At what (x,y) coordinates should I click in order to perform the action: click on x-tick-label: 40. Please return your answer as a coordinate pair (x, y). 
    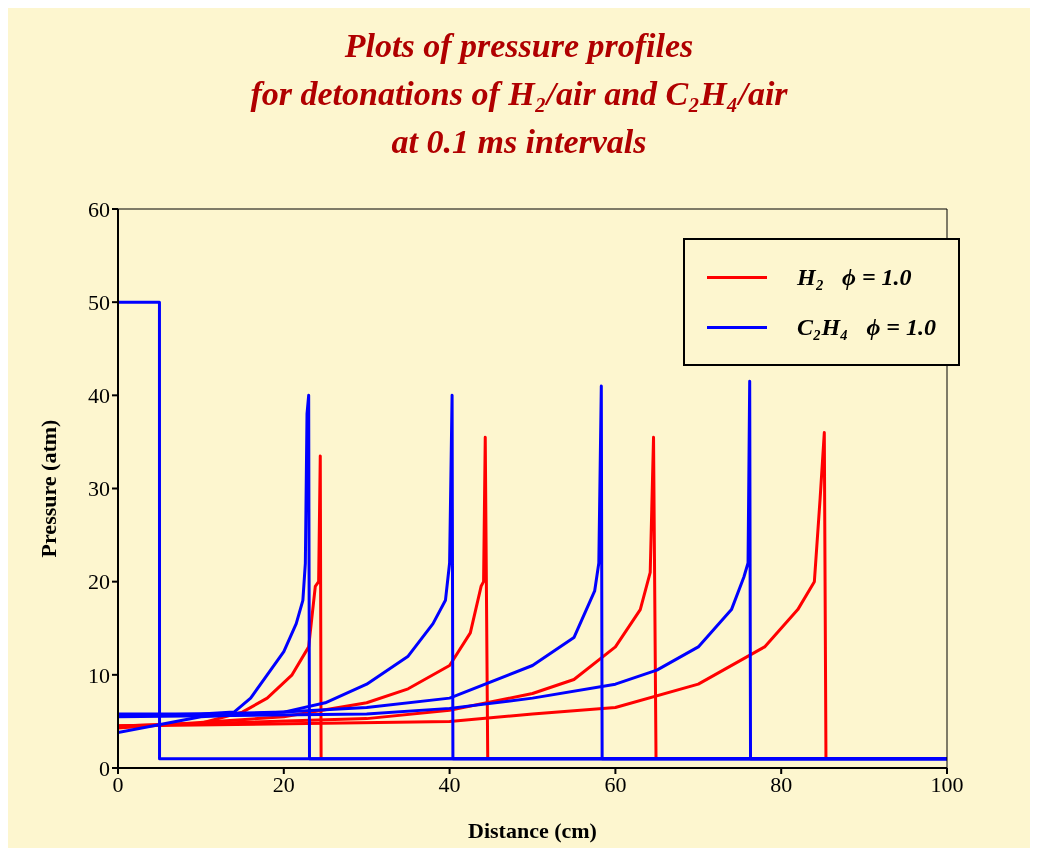
    Looking at the image, I should click on (449, 784).